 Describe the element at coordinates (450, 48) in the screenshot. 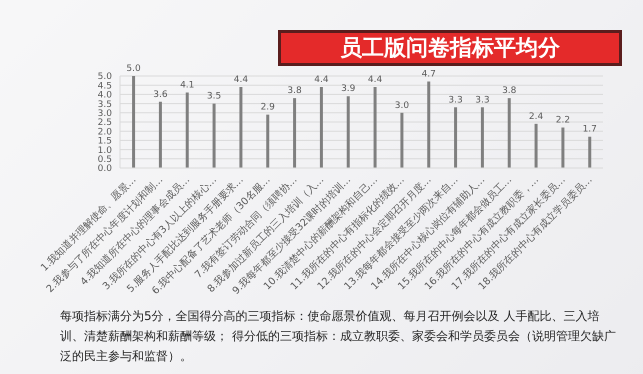

I see `chart-title: 员工版问卷指标平均分` at that location.